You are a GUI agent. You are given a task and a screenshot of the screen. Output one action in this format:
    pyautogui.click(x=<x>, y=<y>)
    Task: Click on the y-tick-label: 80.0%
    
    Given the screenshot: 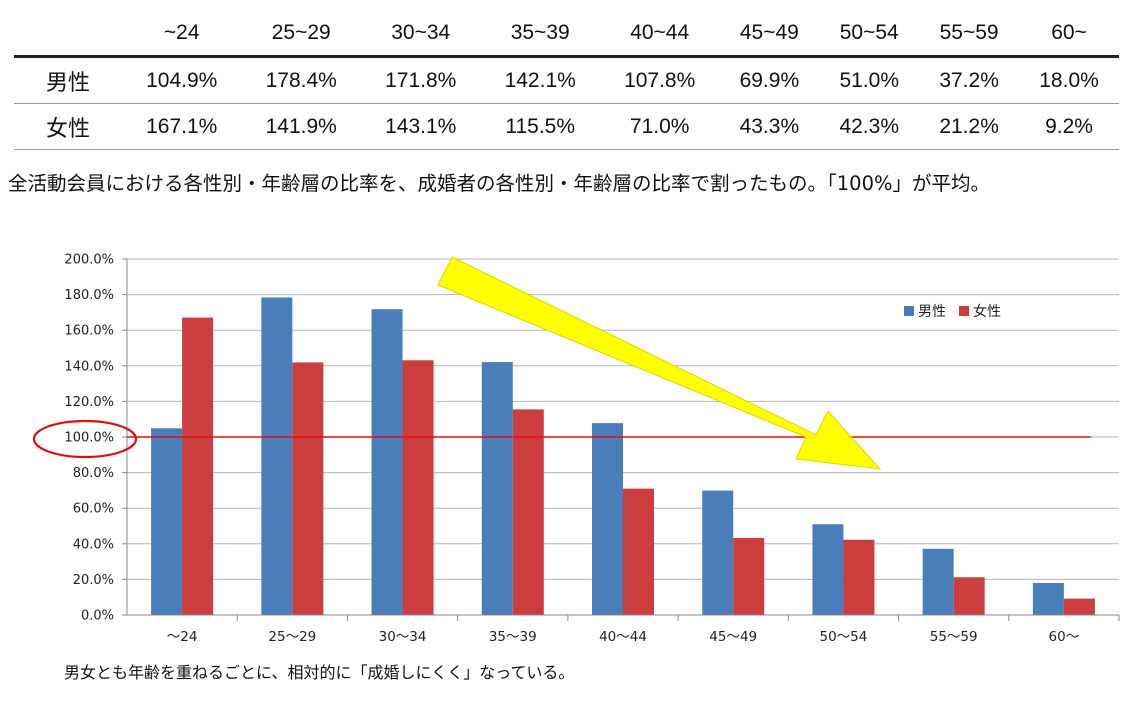 What is the action you would take?
    pyautogui.click(x=93, y=473)
    